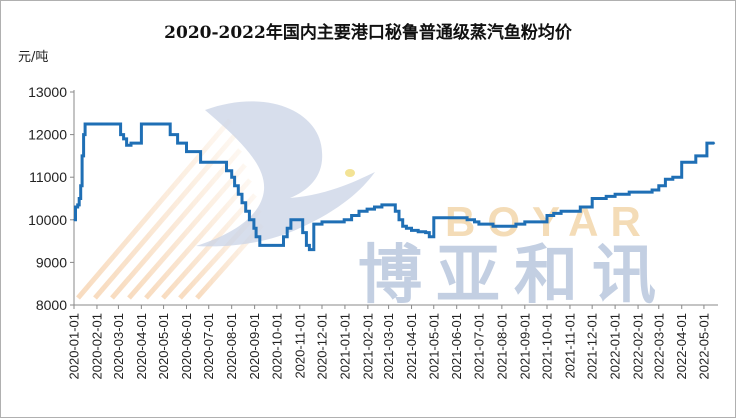 This screenshot has width=736, height=418. Describe the element at coordinates (74, 346) in the screenshot. I see `x-tick-label: 2020-01-01` at that location.